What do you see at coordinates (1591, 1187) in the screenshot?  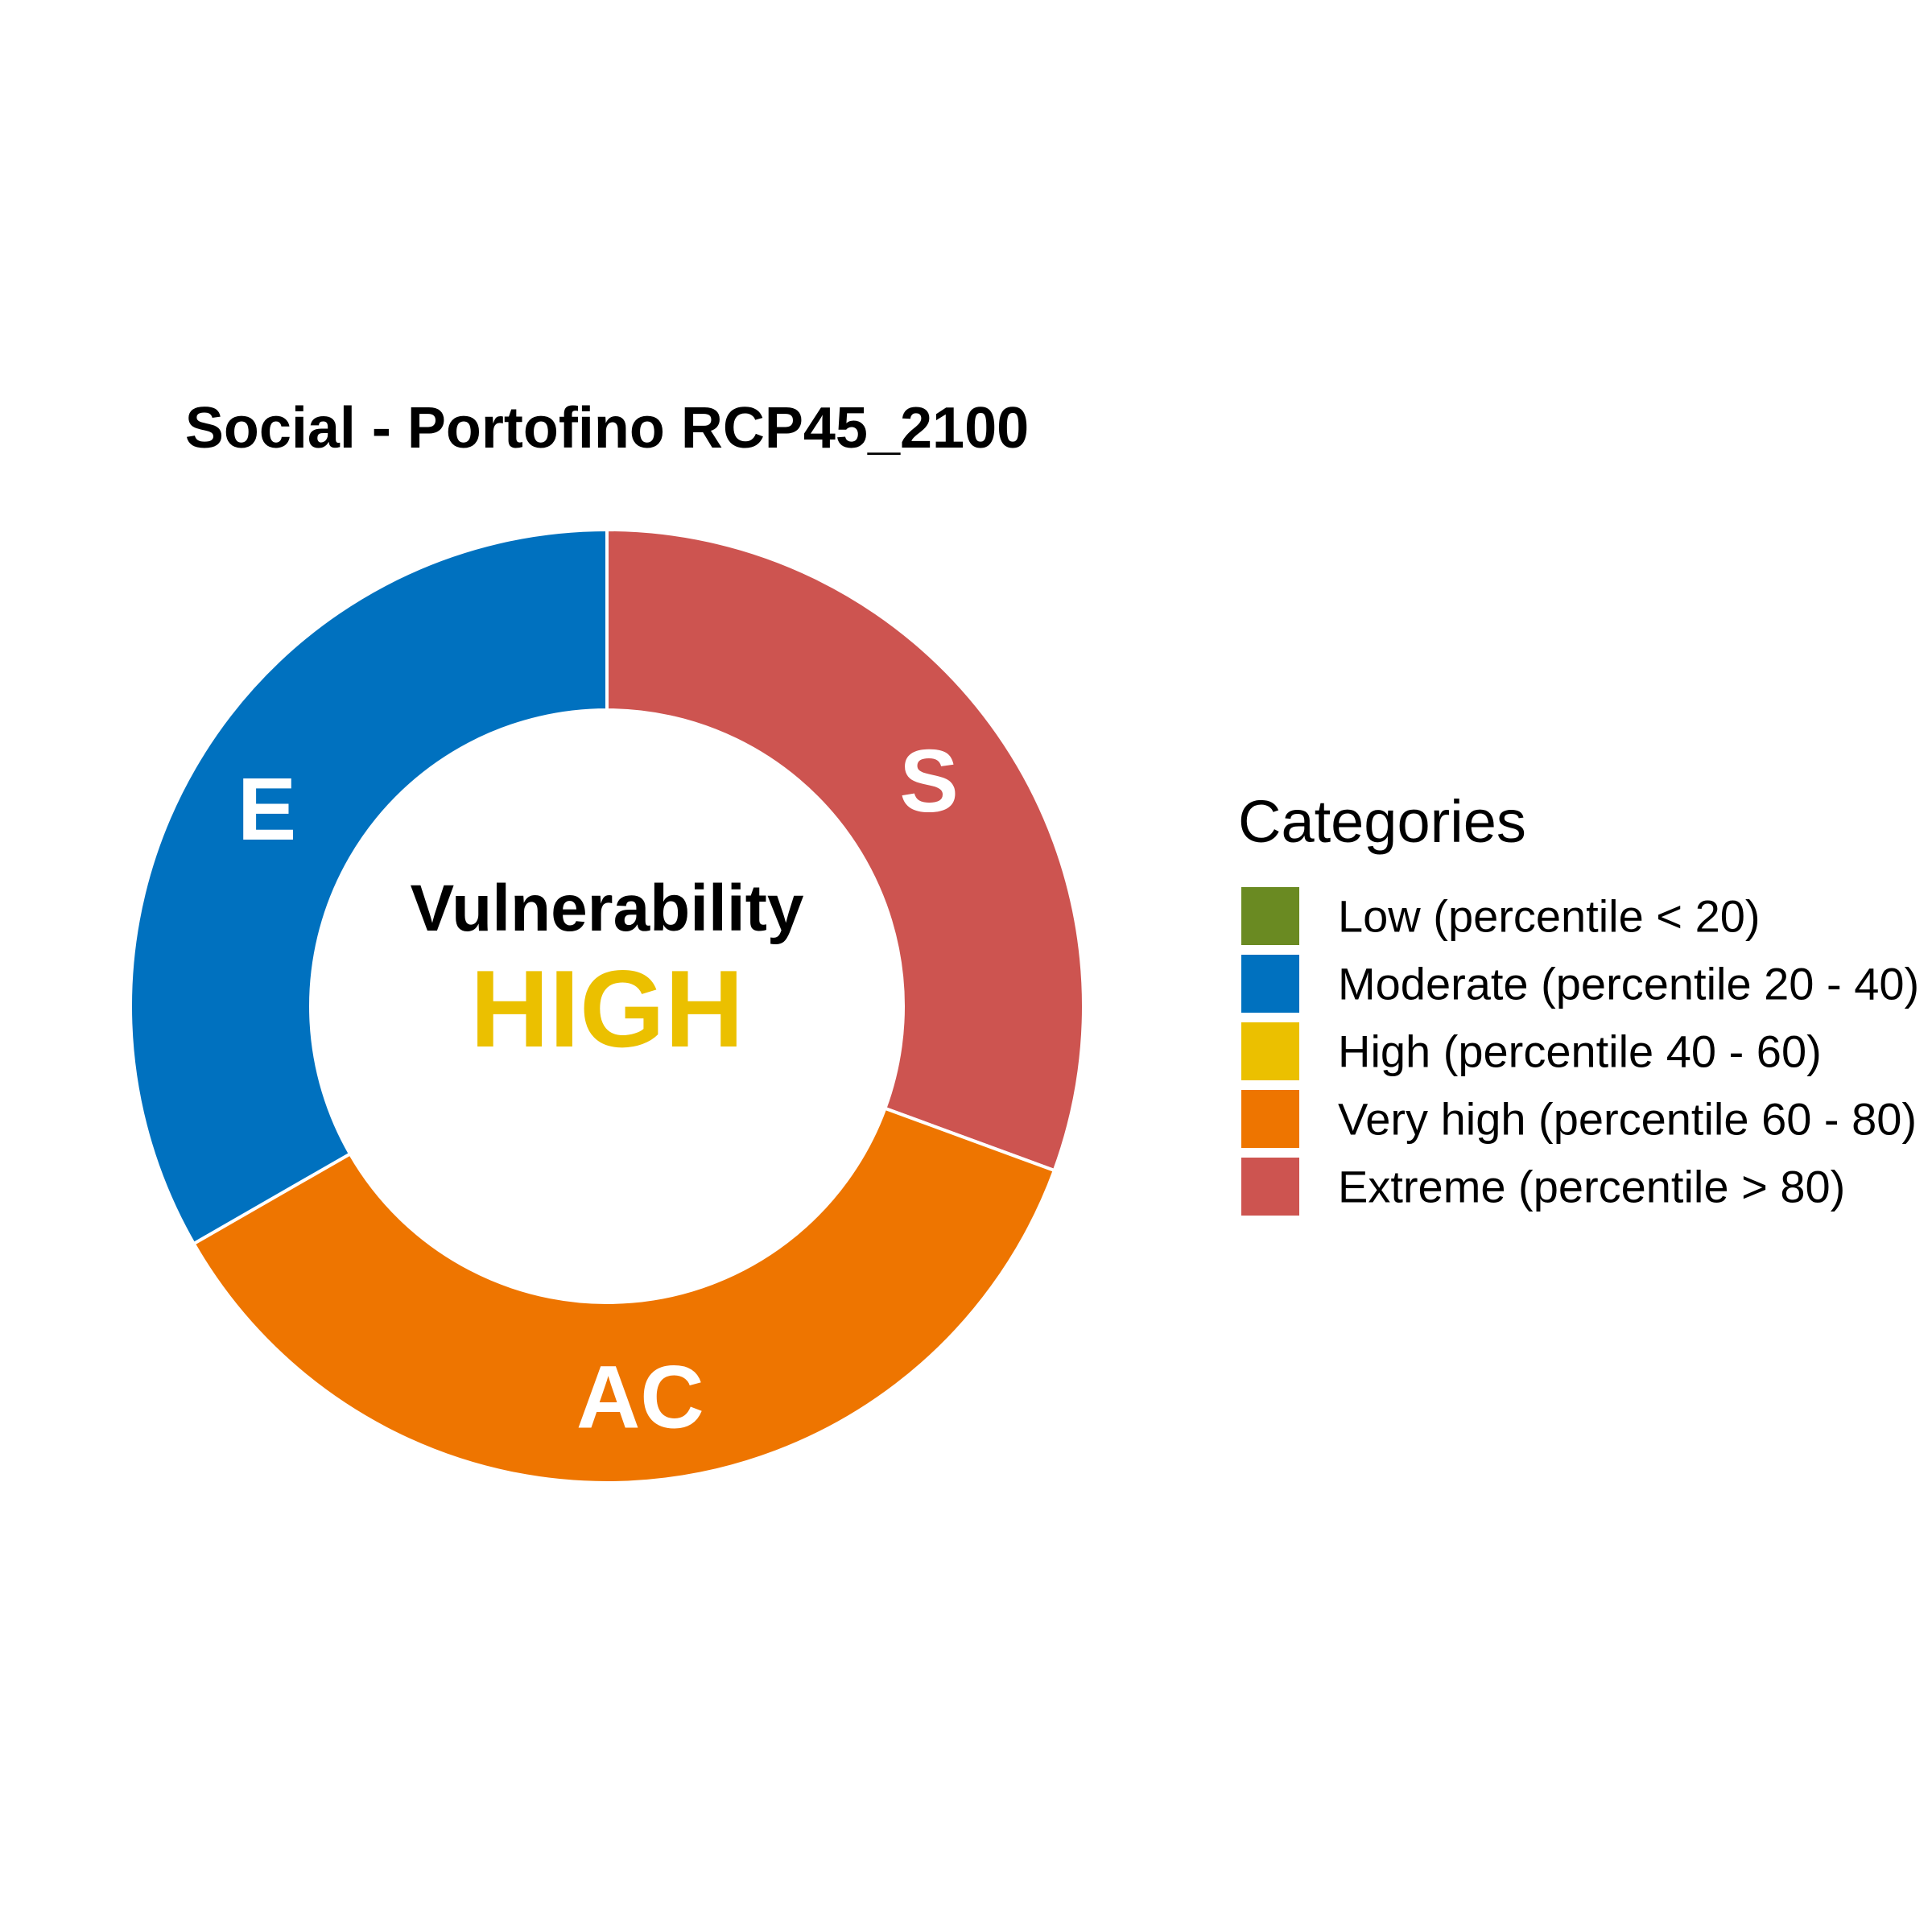 I see `legend-label: Extreme (percentile > 80)` at bounding box center [1591, 1187].